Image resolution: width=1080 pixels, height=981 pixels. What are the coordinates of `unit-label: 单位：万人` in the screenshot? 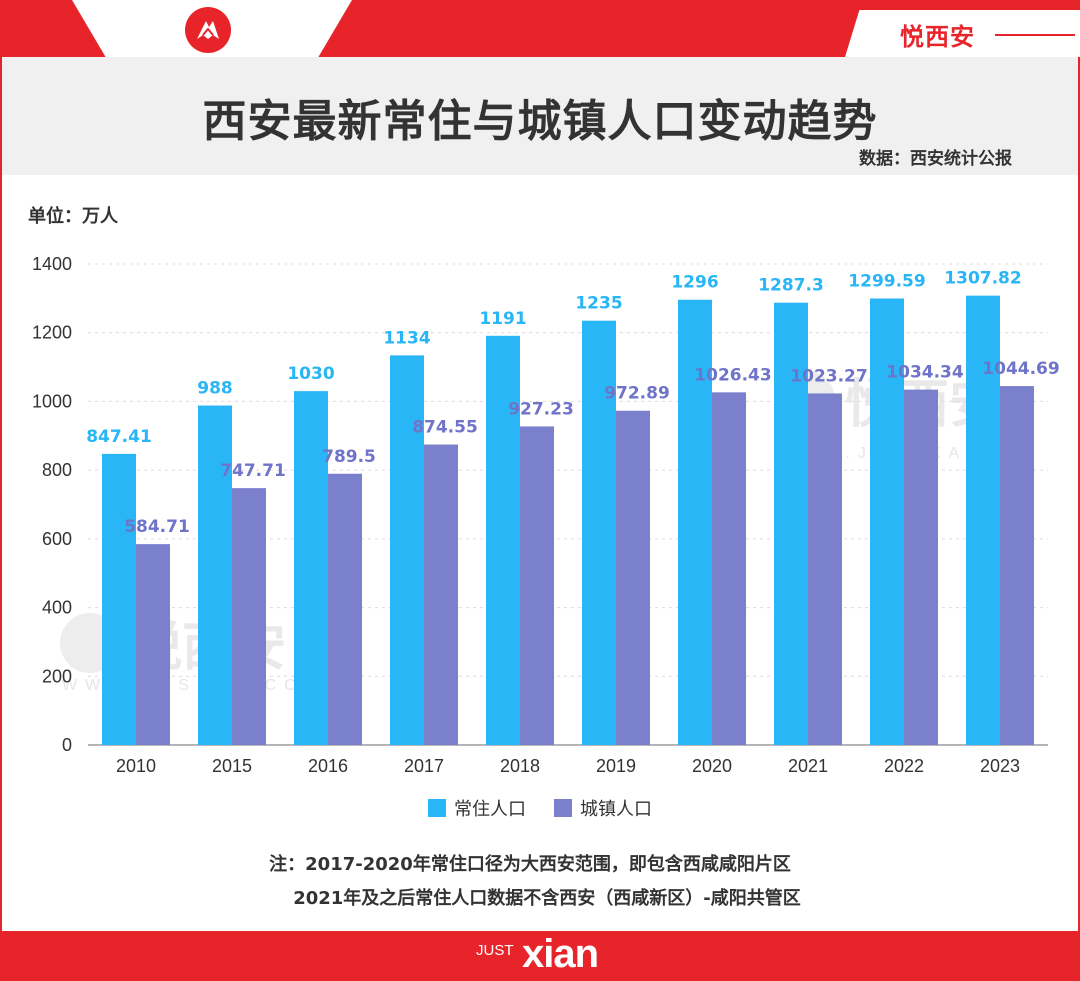 It's located at (73, 216).